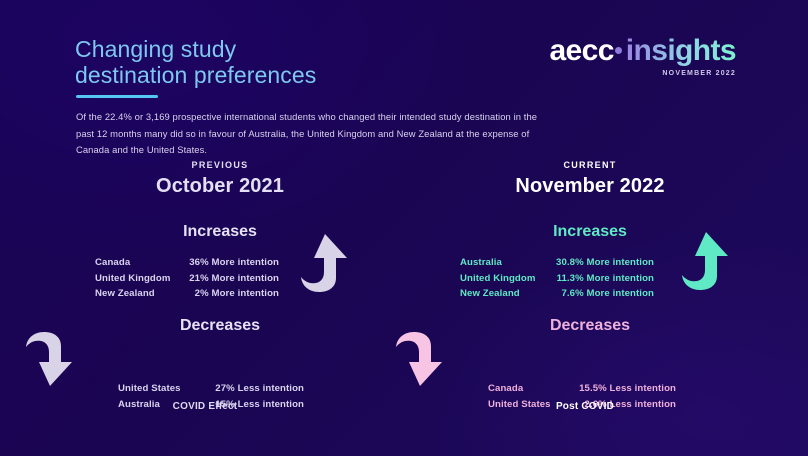 The image size is (808, 456). I want to click on previous-decreases-heading: Decreases, so click(220, 325).